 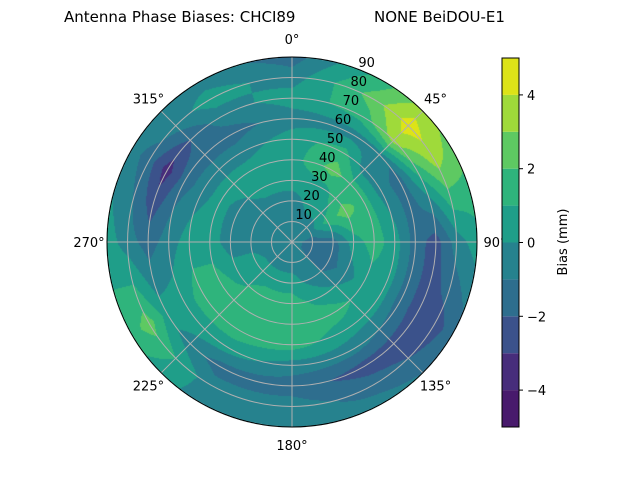 I want to click on colorbar-tick-label: 0, so click(x=531, y=244).